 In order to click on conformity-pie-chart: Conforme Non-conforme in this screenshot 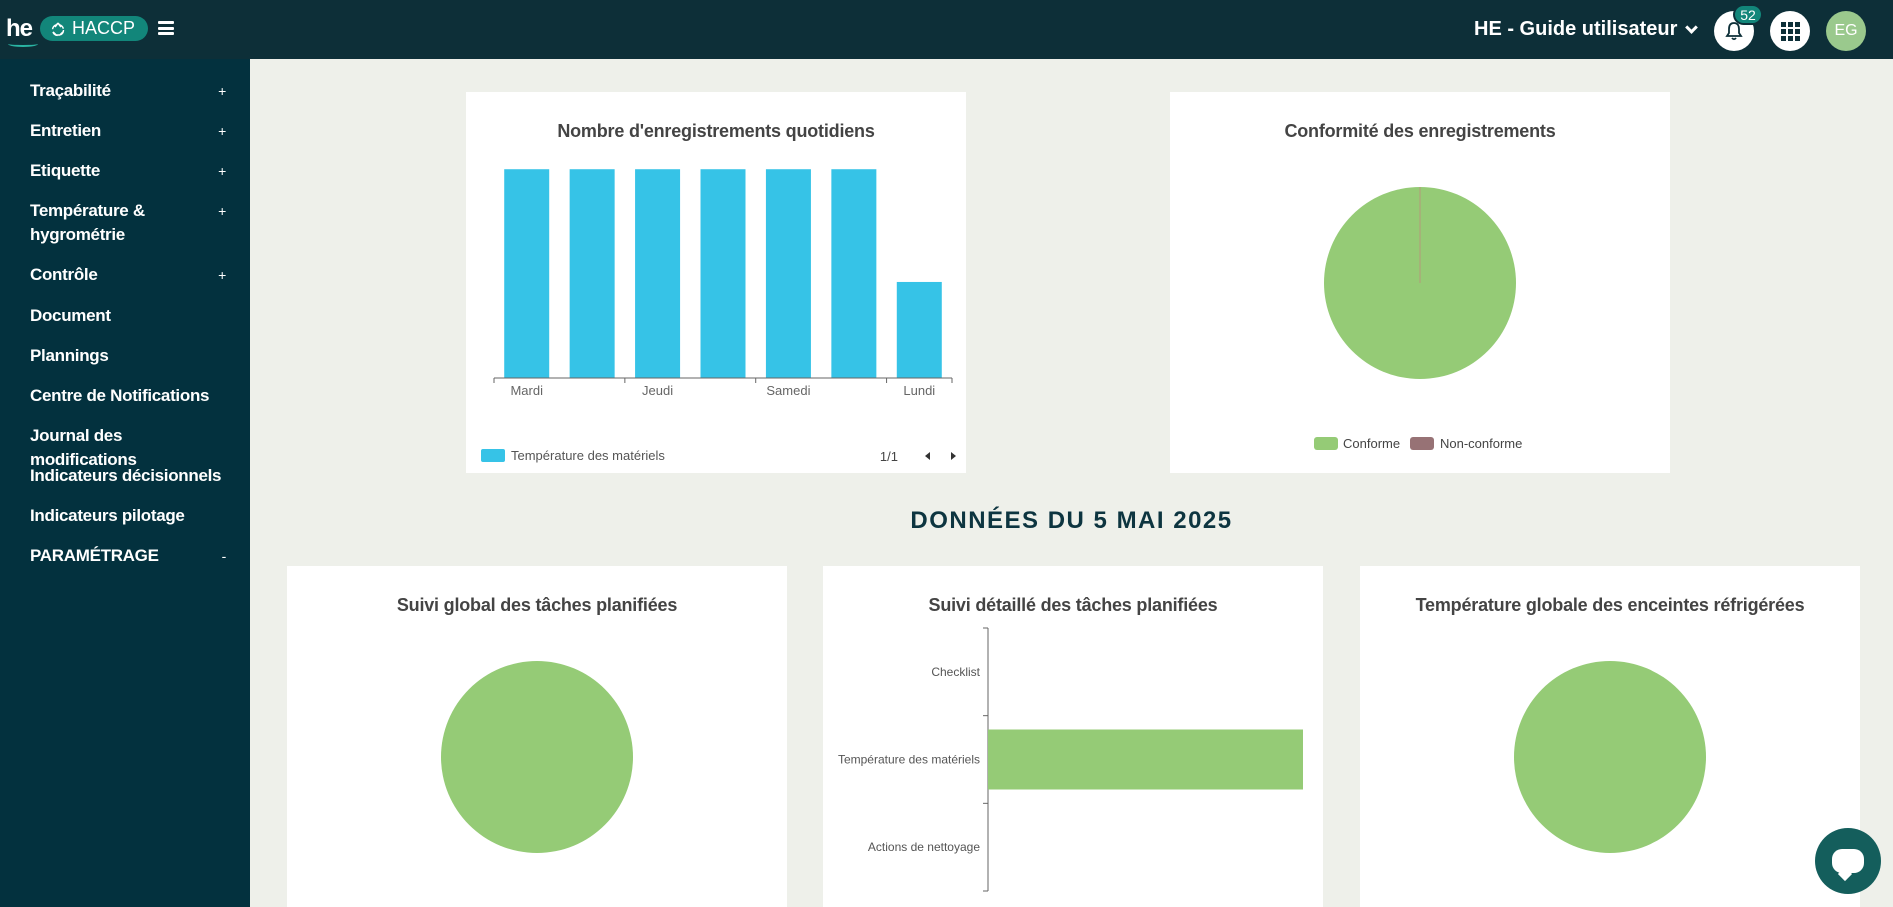, I will do `click(1418, 319)`.